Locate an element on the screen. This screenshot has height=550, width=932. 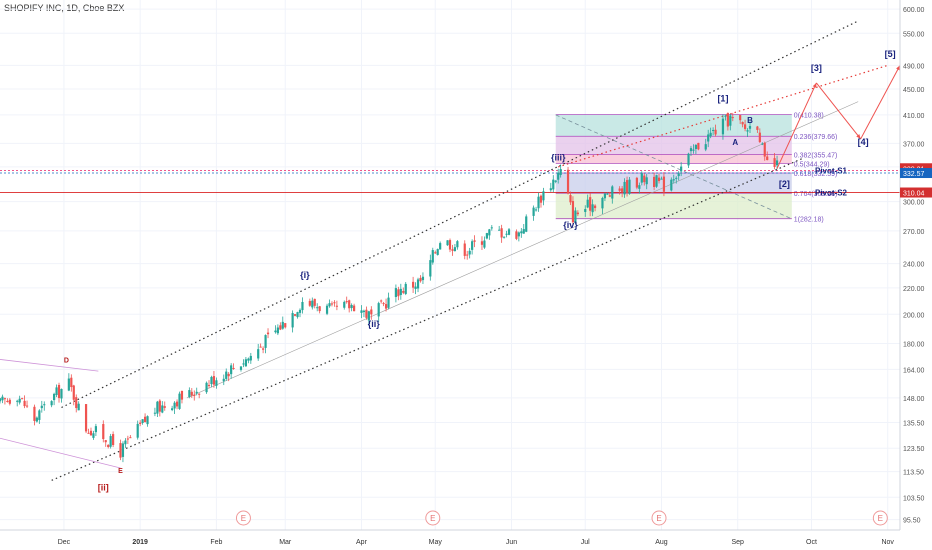
x-tick-label: Sep is located at coordinates (737, 542).